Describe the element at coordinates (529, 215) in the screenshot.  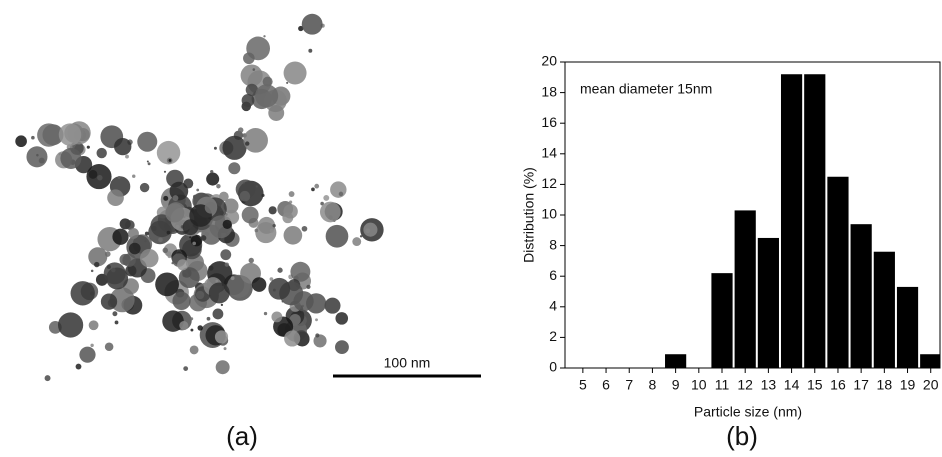
I see `y-axis-label: Distribution (%)` at that location.